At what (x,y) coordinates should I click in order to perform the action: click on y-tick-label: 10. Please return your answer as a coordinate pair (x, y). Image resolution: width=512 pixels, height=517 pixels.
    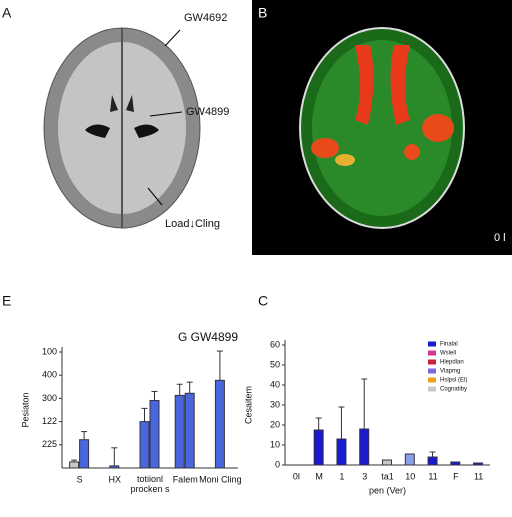
    Looking at the image, I should click on (275, 444).